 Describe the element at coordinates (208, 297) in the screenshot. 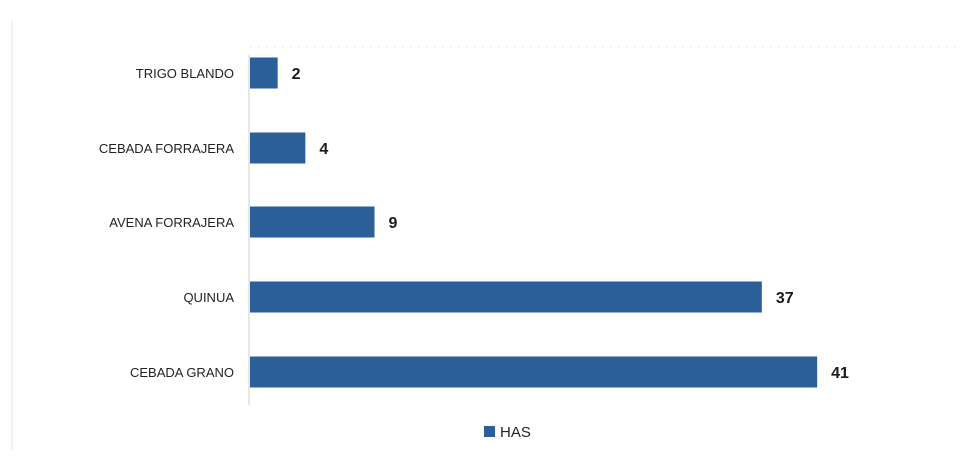

I see `category-label-quinua: QUINUA` at that location.